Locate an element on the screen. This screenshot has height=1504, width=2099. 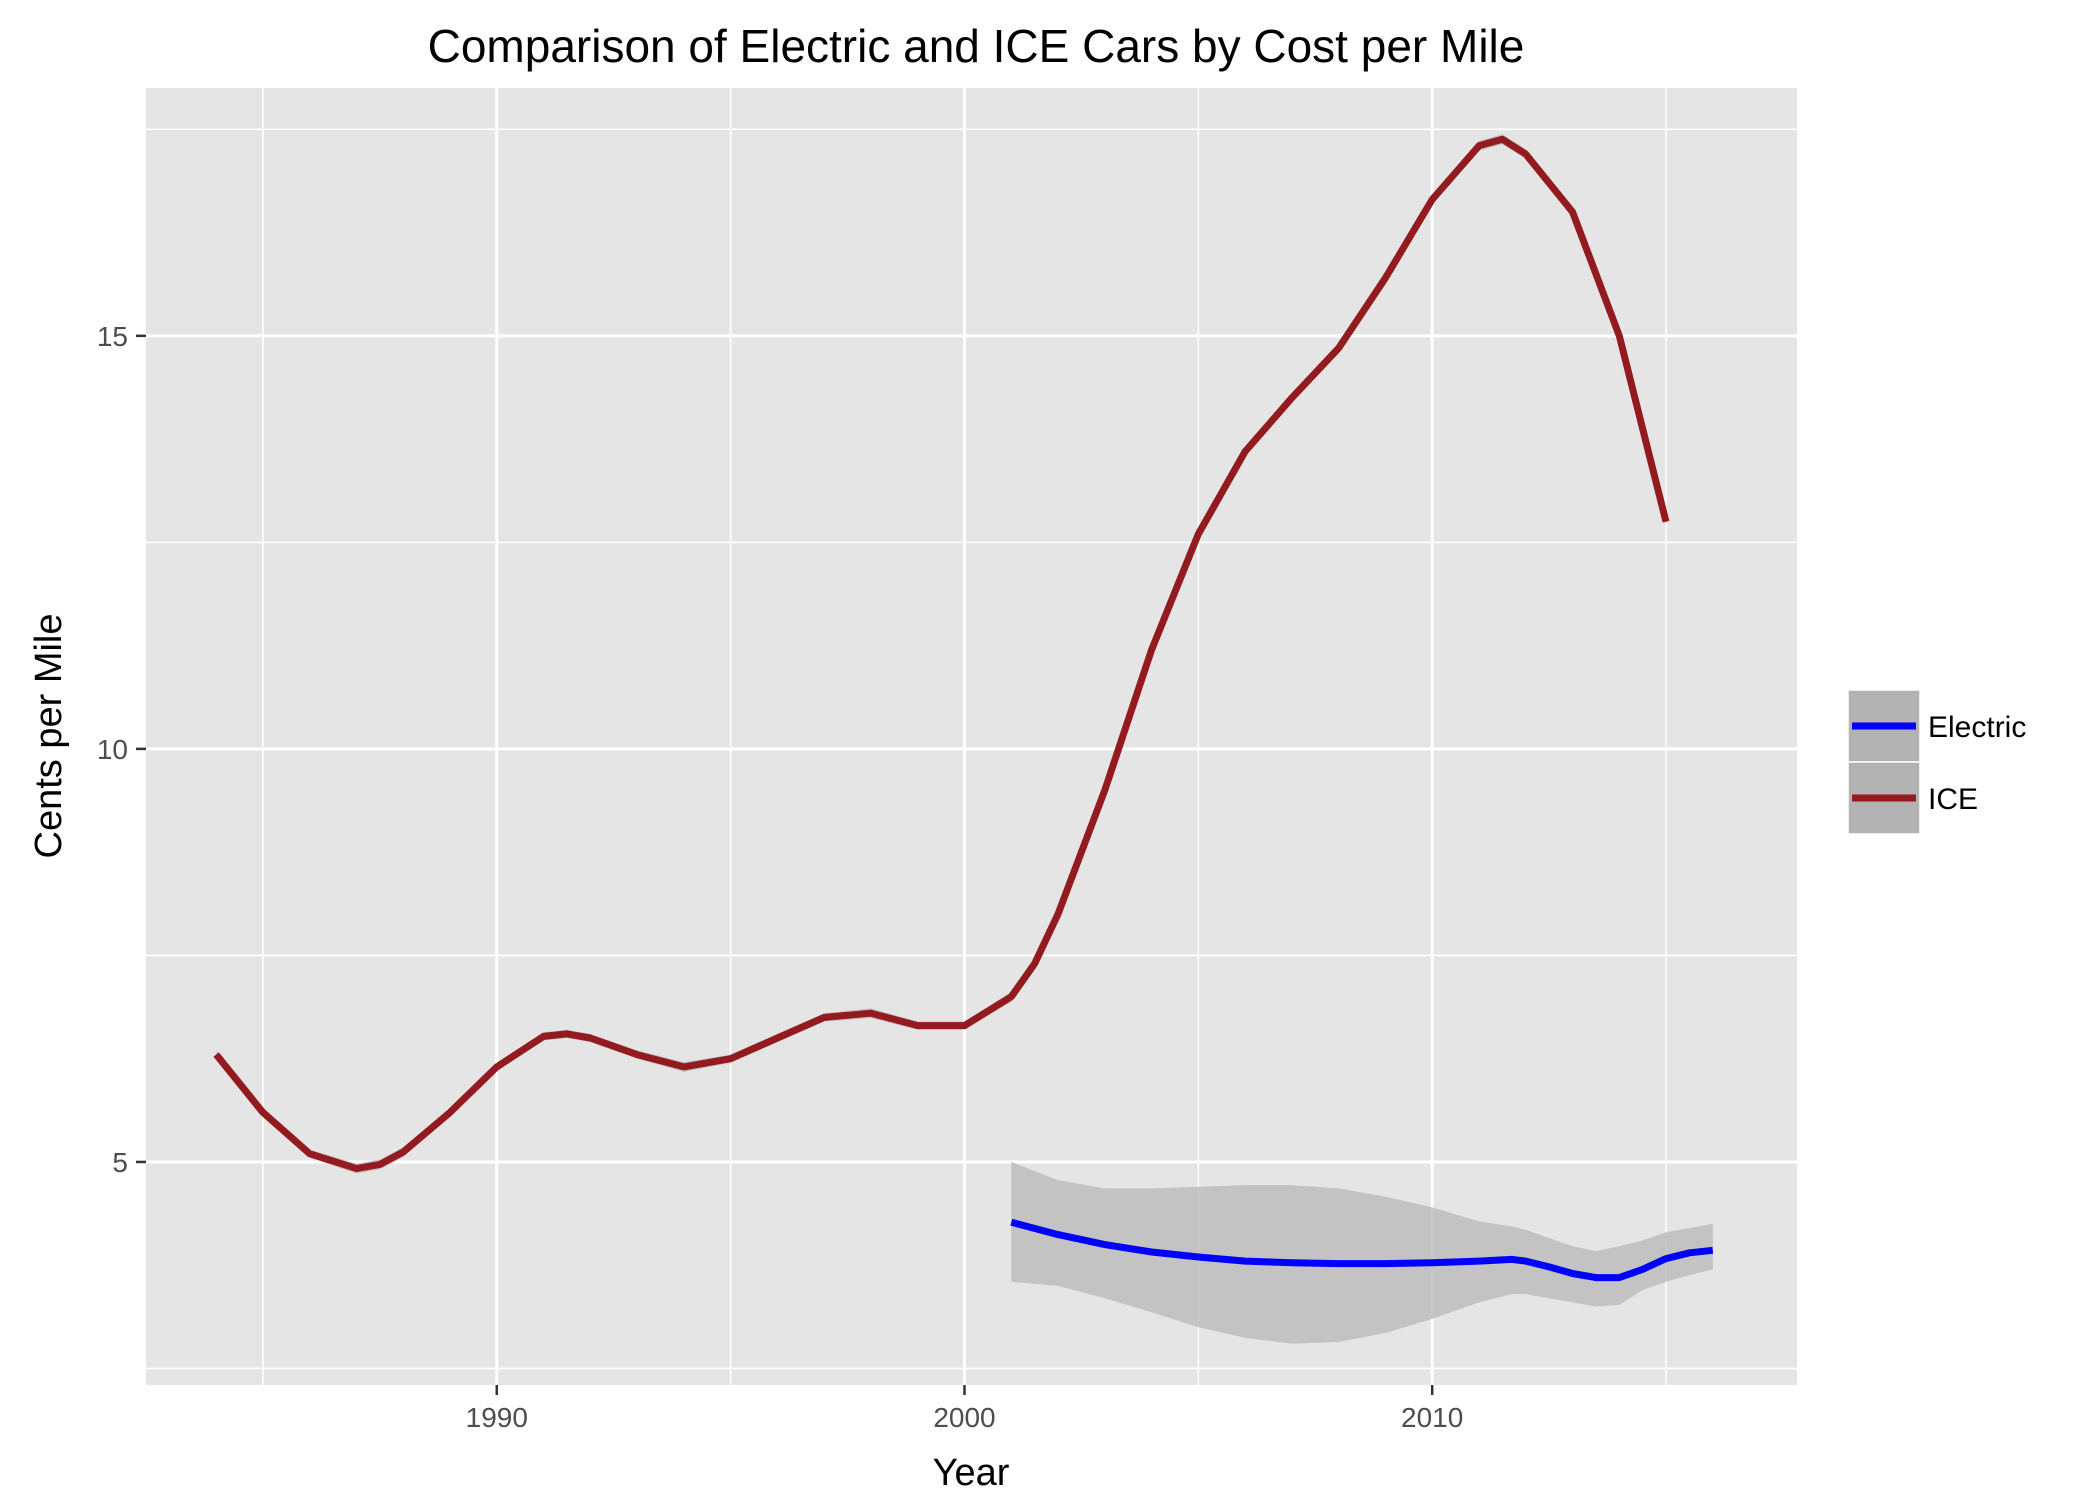
y-axis-title: Cents per Mile is located at coordinates (49, 736).